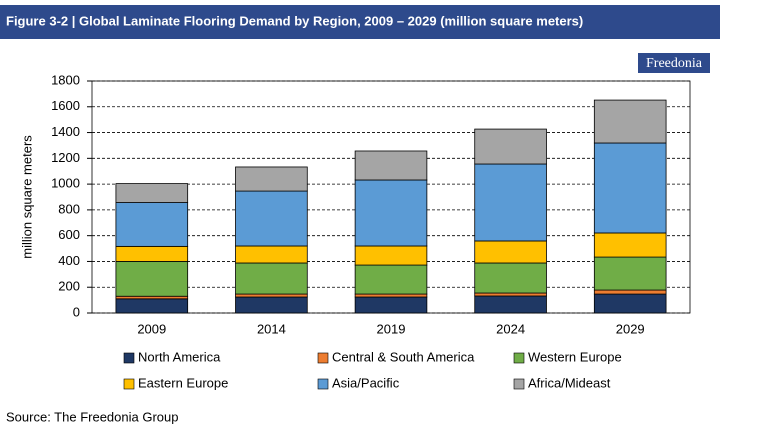  I want to click on y-tick-label: 200, so click(69, 286).